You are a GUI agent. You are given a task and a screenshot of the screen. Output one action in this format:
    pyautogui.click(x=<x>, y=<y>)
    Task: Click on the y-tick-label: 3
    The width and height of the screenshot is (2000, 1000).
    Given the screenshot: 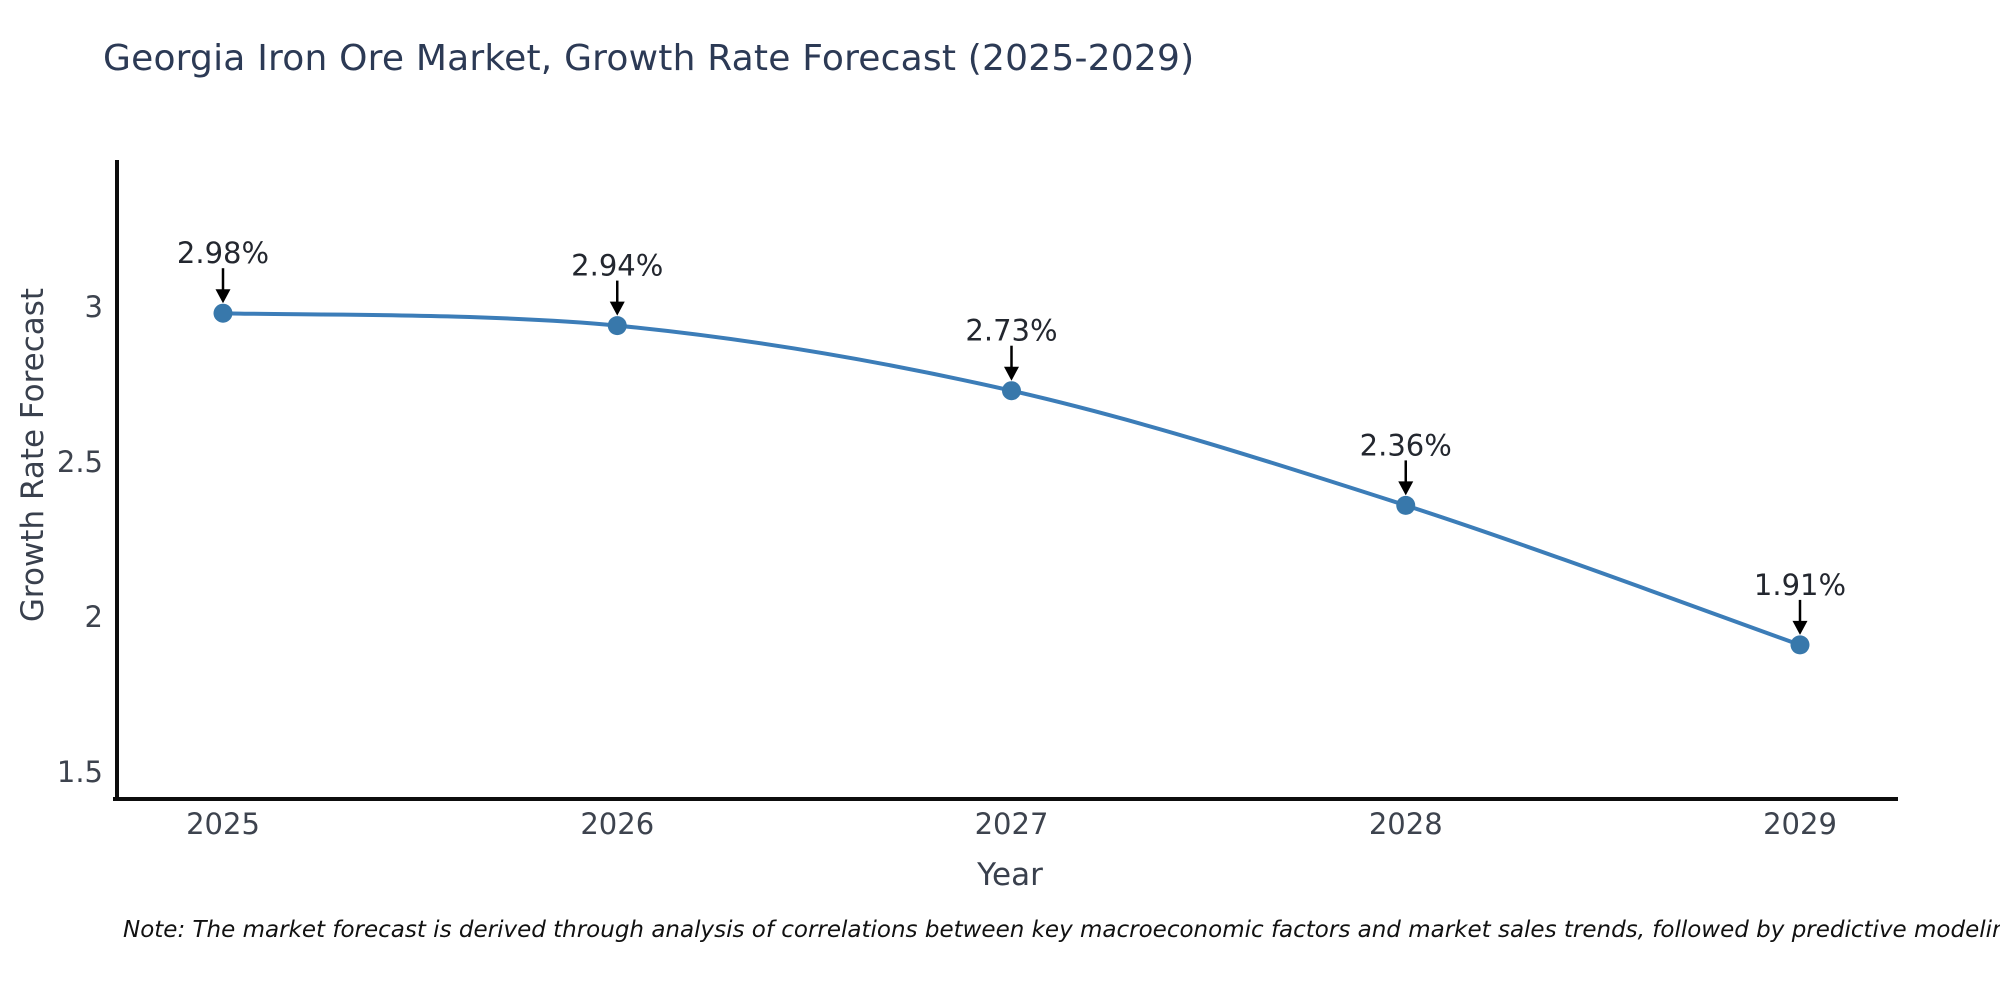 What is the action you would take?
    pyautogui.click(x=94, y=307)
    